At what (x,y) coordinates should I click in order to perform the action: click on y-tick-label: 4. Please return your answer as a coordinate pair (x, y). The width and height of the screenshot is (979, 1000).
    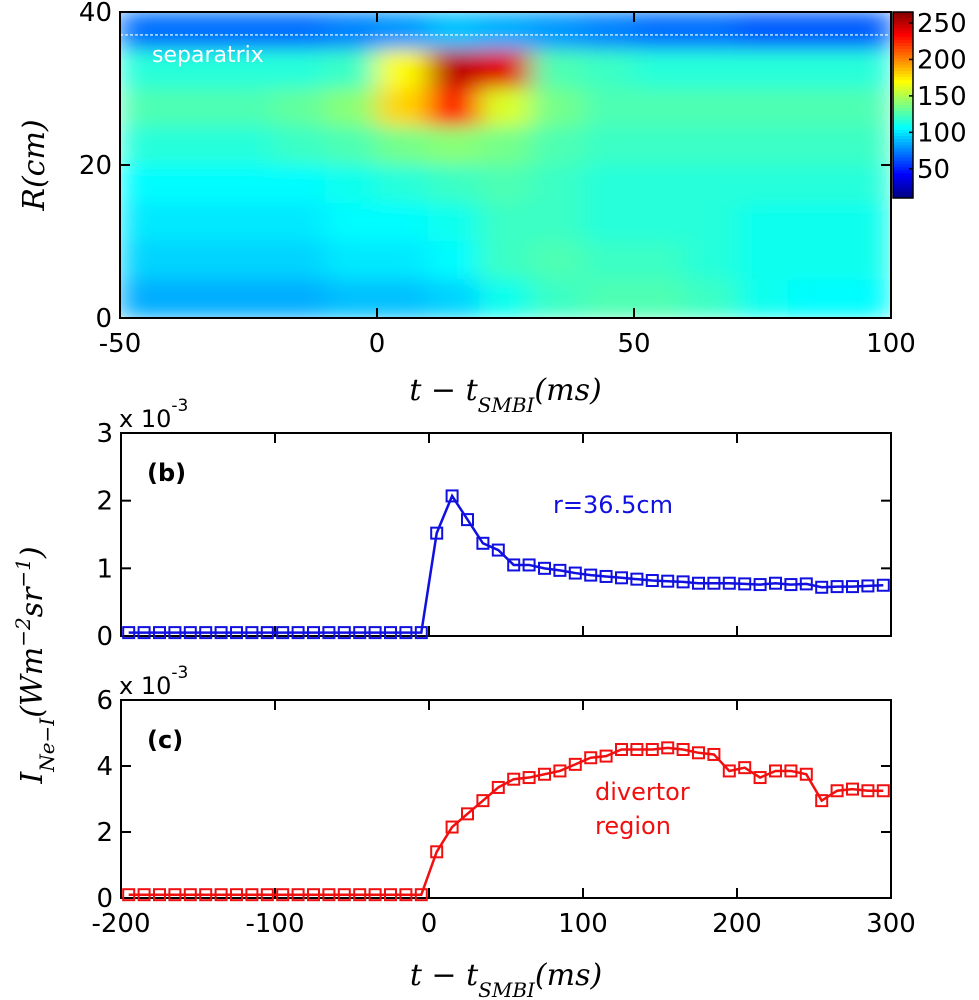
    Looking at the image, I should click on (104, 767).